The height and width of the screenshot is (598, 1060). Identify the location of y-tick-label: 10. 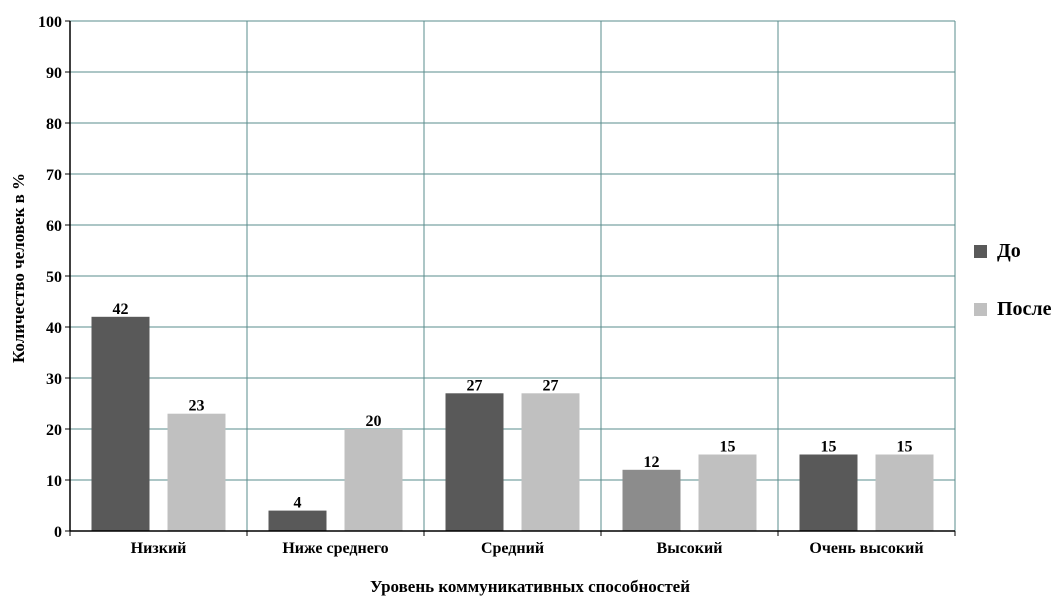
(54, 481).